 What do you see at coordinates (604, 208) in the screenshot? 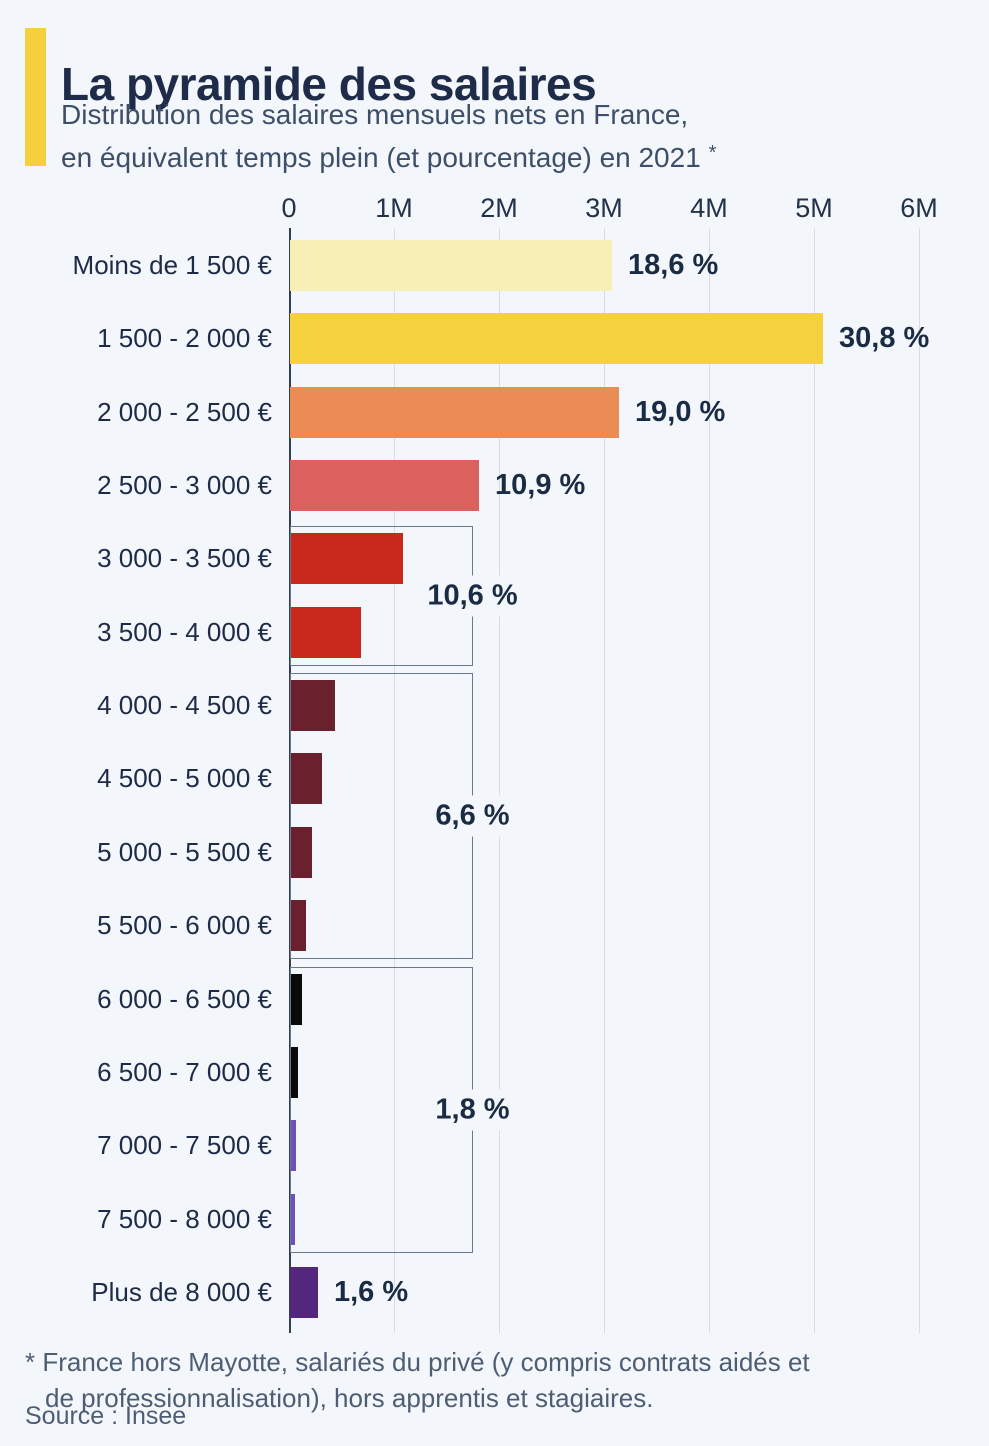
I see `x-axis-tick-label: 3M` at bounding box center [604, 208].